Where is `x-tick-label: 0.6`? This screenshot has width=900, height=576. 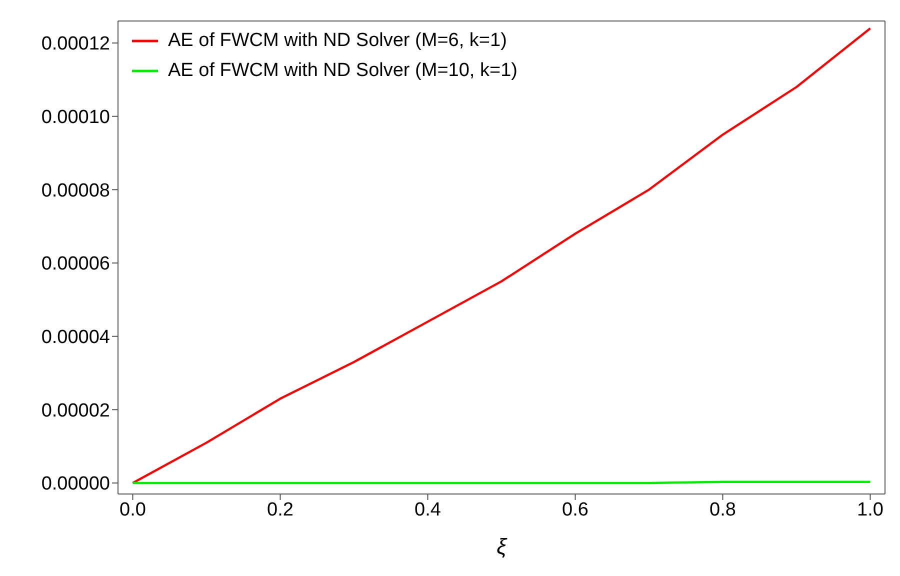
x-tick-label: 0.6 is located at coordinates (575, 509).